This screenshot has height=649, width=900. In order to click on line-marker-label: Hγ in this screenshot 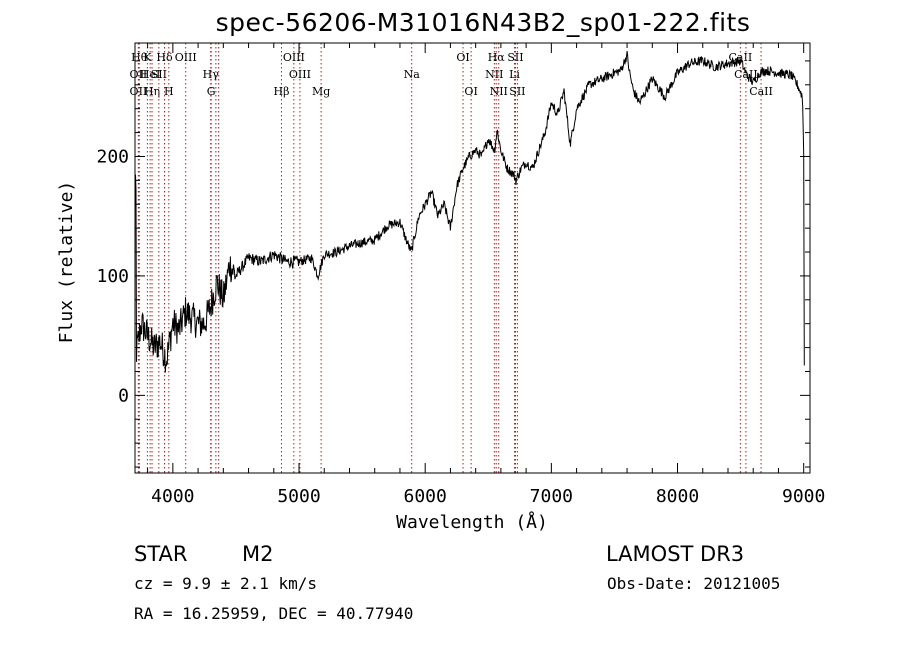, I will do `click(211, 74)`.